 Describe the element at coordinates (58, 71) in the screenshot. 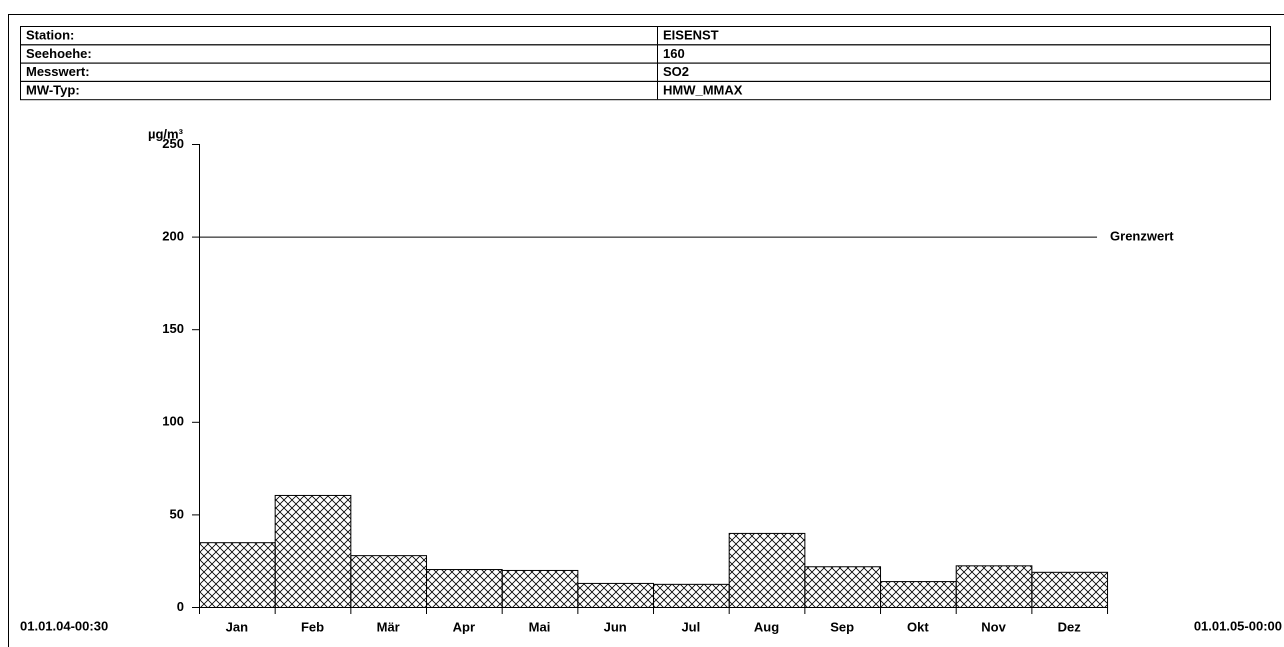

I see `table-key: Messwert:` at that location.